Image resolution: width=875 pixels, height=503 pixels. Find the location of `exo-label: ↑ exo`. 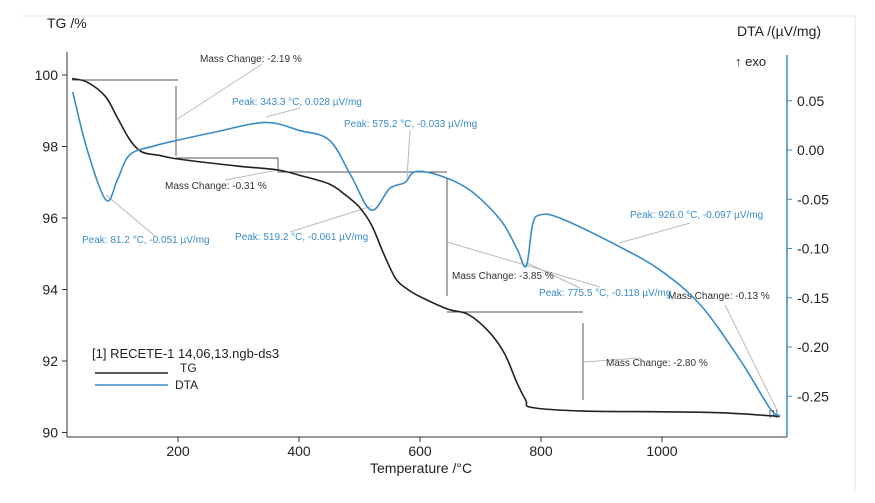

exo-label: ↑ exo is located at coordinates (750, 61).